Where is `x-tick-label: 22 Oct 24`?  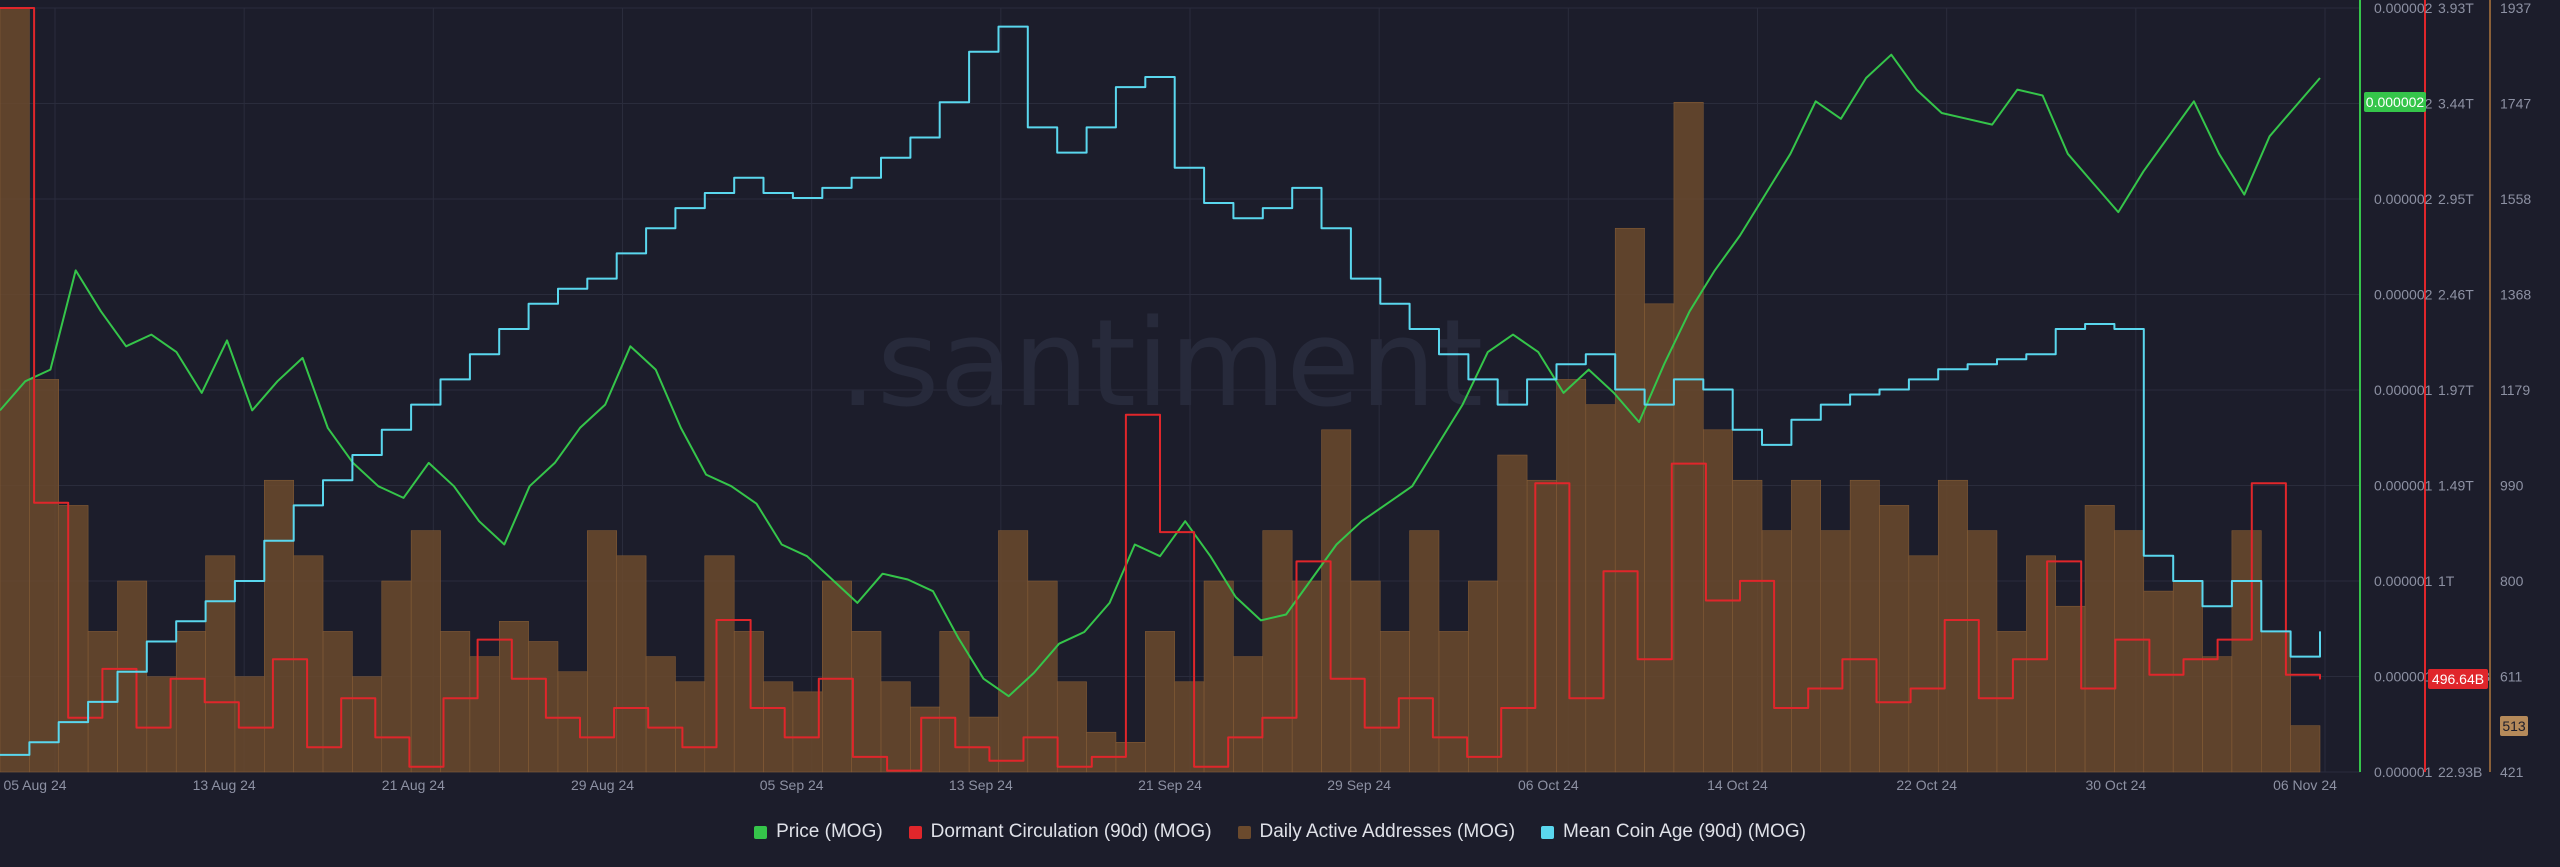
x-tick-label: 22 Oct 24 is located at coordinates (1926, 785).